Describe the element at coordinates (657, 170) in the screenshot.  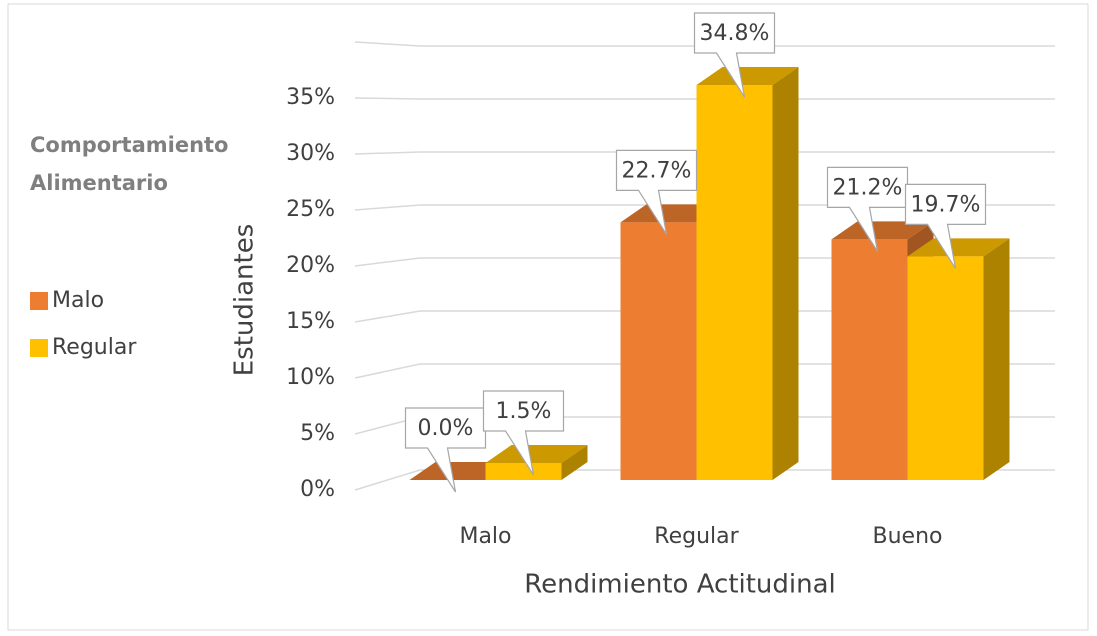
I see `data-label: 22.7%` at that location.